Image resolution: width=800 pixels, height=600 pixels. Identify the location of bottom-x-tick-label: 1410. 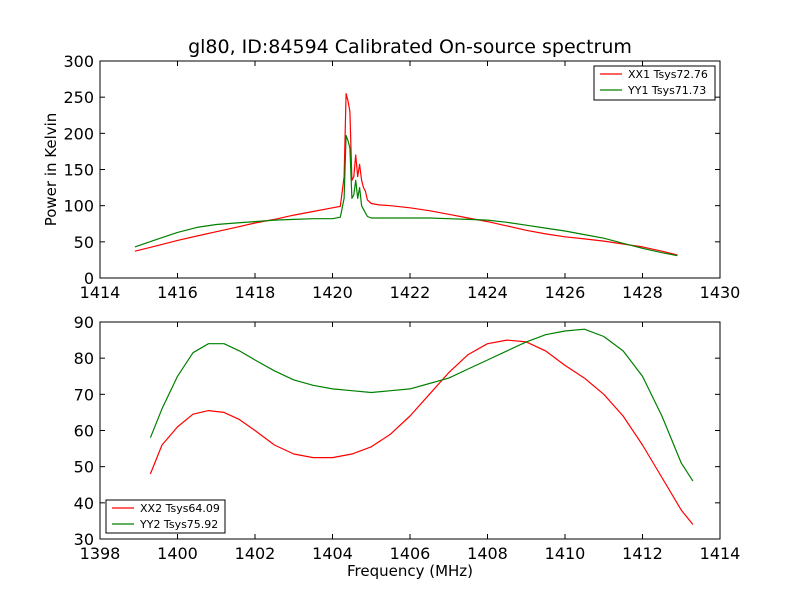
(565, 553).